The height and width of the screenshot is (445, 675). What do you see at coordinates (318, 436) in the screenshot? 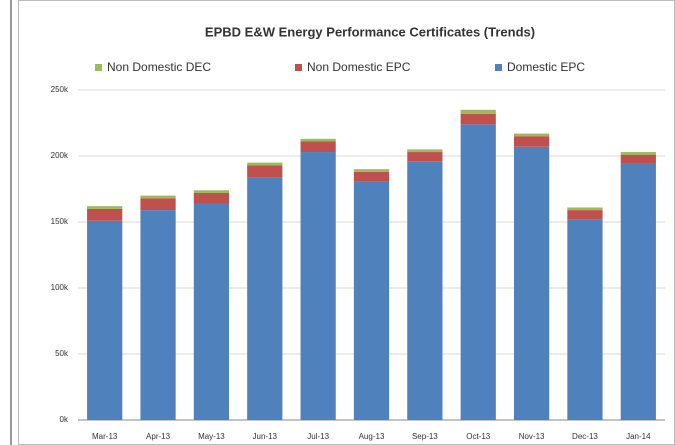
I see `x-tick-label: Jul-13` at bounding box center [318, 436].